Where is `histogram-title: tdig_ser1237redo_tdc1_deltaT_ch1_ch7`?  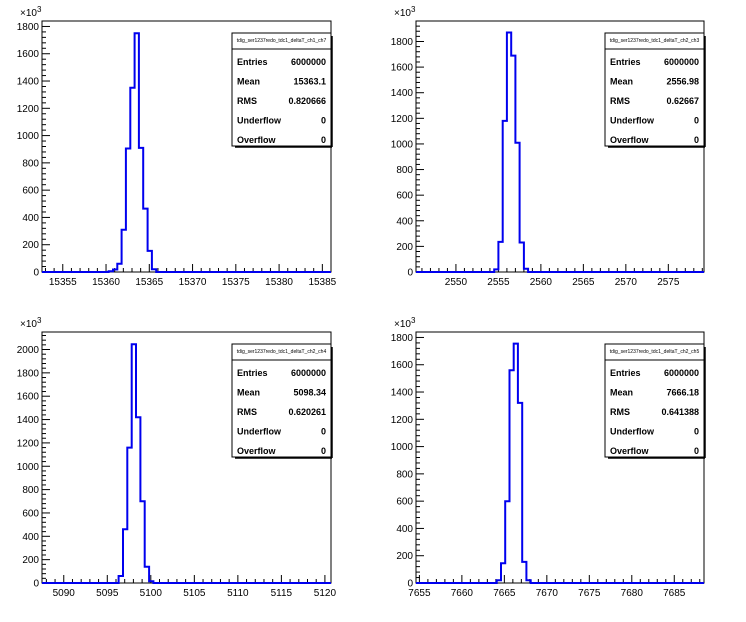
histogram-title: tdig_ser1237redo_tdc1_deltaT_ch1_ch7 is located at coordinates (282, 41).